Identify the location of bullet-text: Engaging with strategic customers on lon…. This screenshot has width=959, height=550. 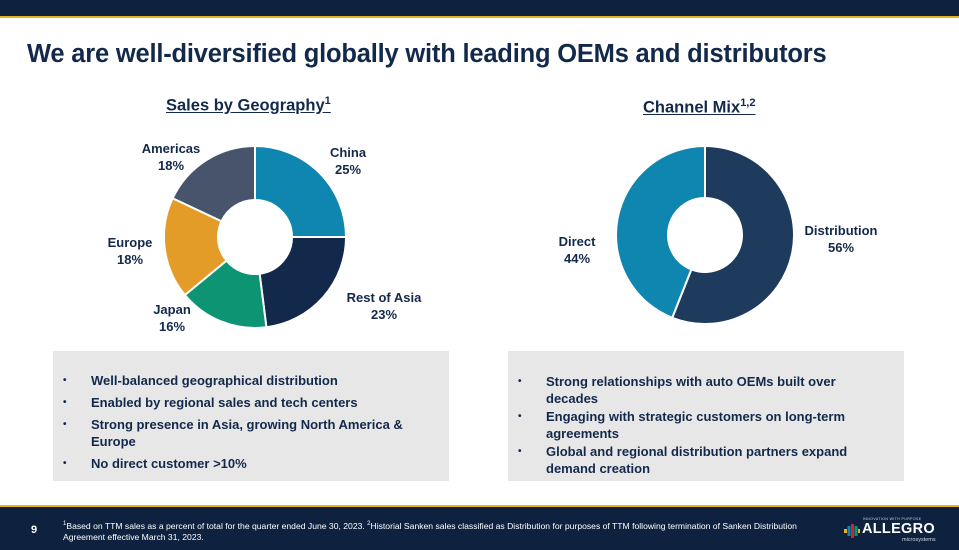
(696, 425).